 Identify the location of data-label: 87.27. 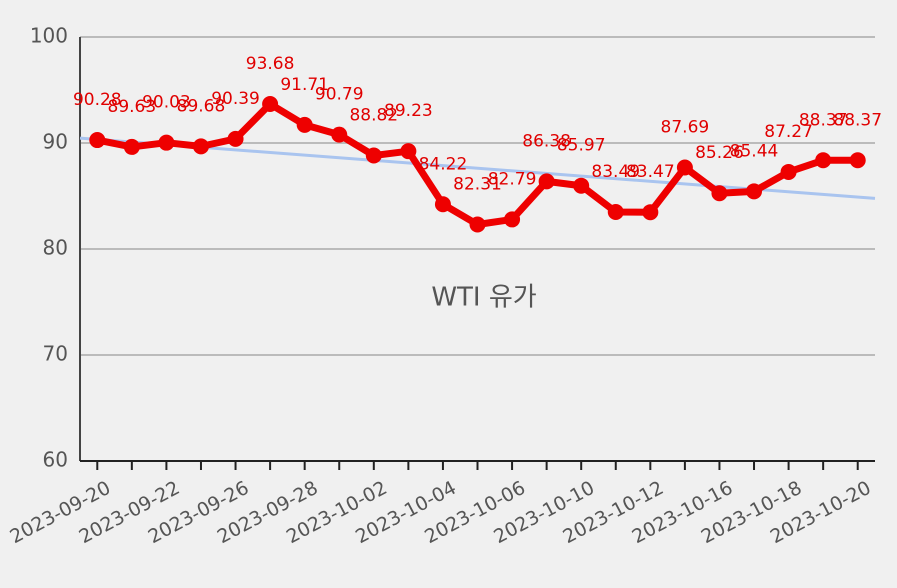
(788, 132).